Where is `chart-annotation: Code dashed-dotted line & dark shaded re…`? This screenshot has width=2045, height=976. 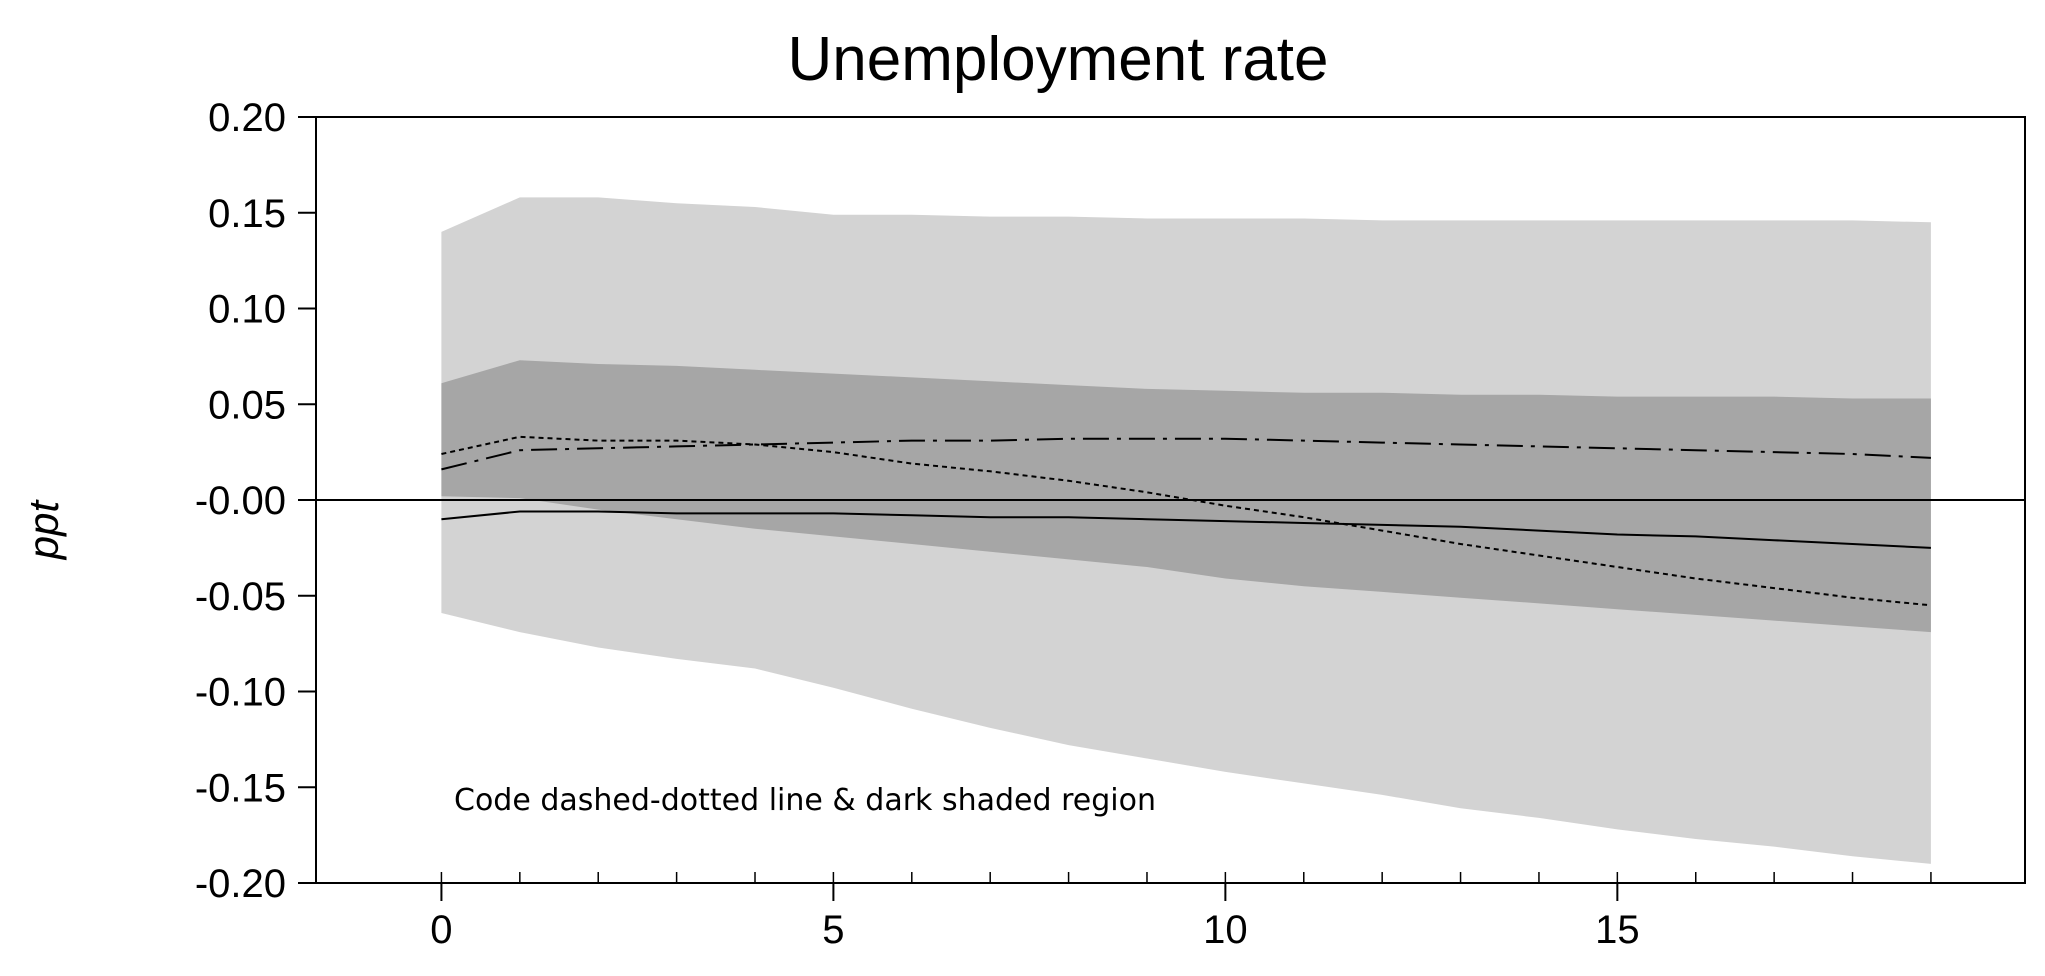
chart-annotation: Code dashed-dotted line & dark shaded re… is located at coordinates (805, 800).